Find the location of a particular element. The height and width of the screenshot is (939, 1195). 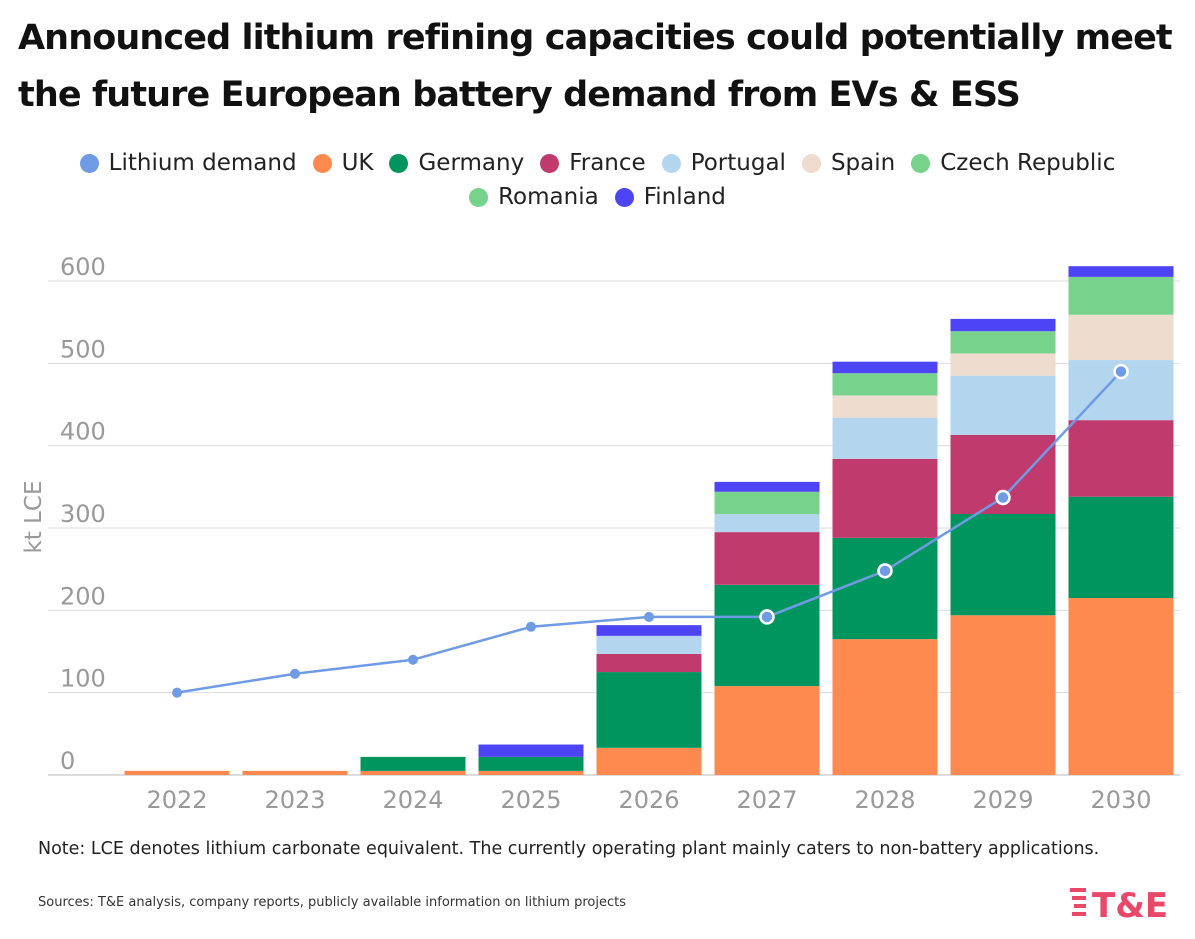

bar-finland-2030 is located at coordinates (1121, 271).